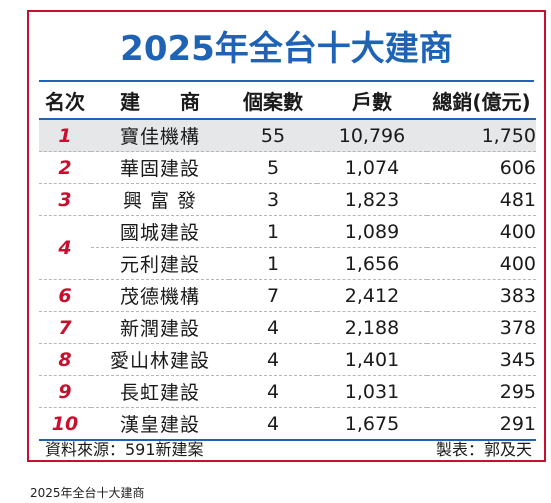 The image size is (551, 503). Describe the element at coordinates (481, 424) in the screenshot. I see `sales-cell: 291` at that location.